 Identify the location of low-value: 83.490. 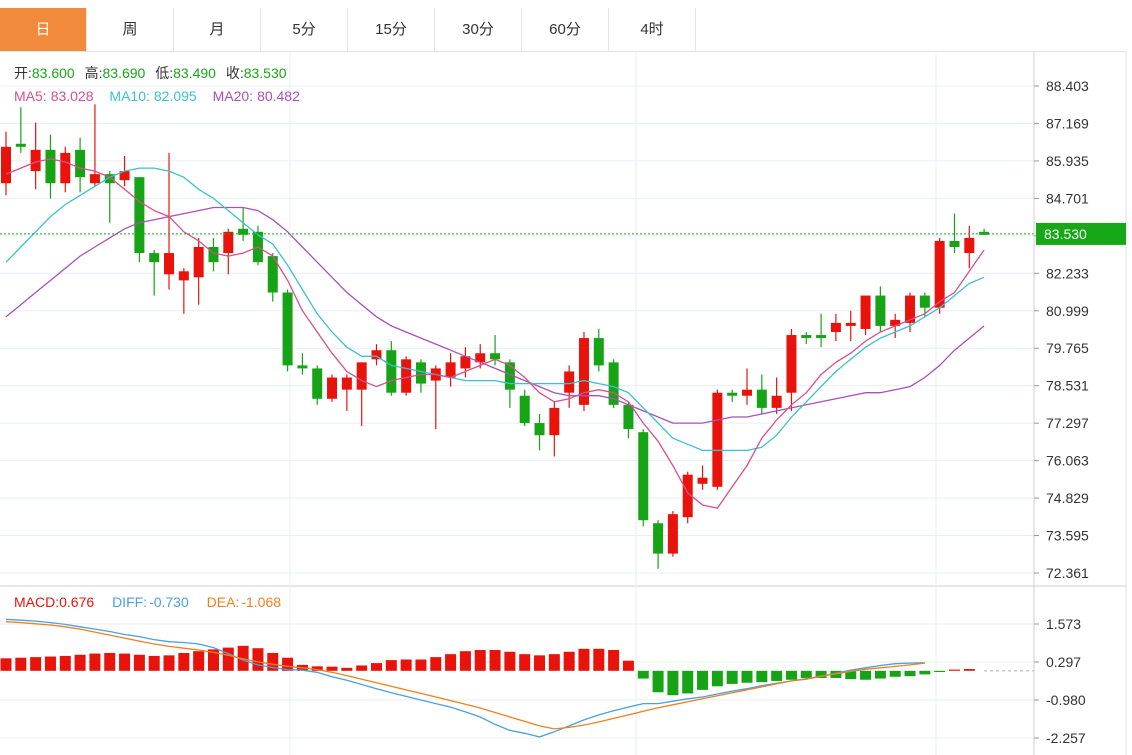
(194, 73).